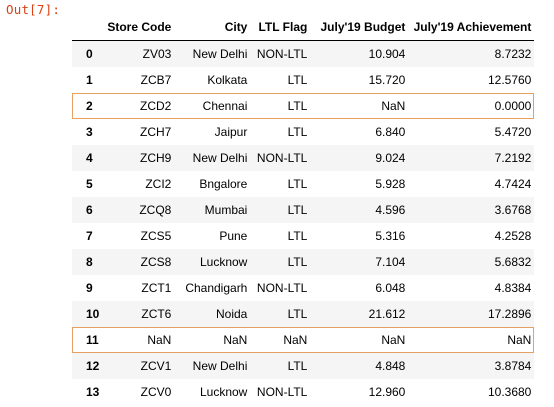 This screenshot has width=554, height=407. What do you see at coordinates (509, 392) in the screenshot?
I see `achievement-cell: 10.3680` at bounding box center [509, 392].